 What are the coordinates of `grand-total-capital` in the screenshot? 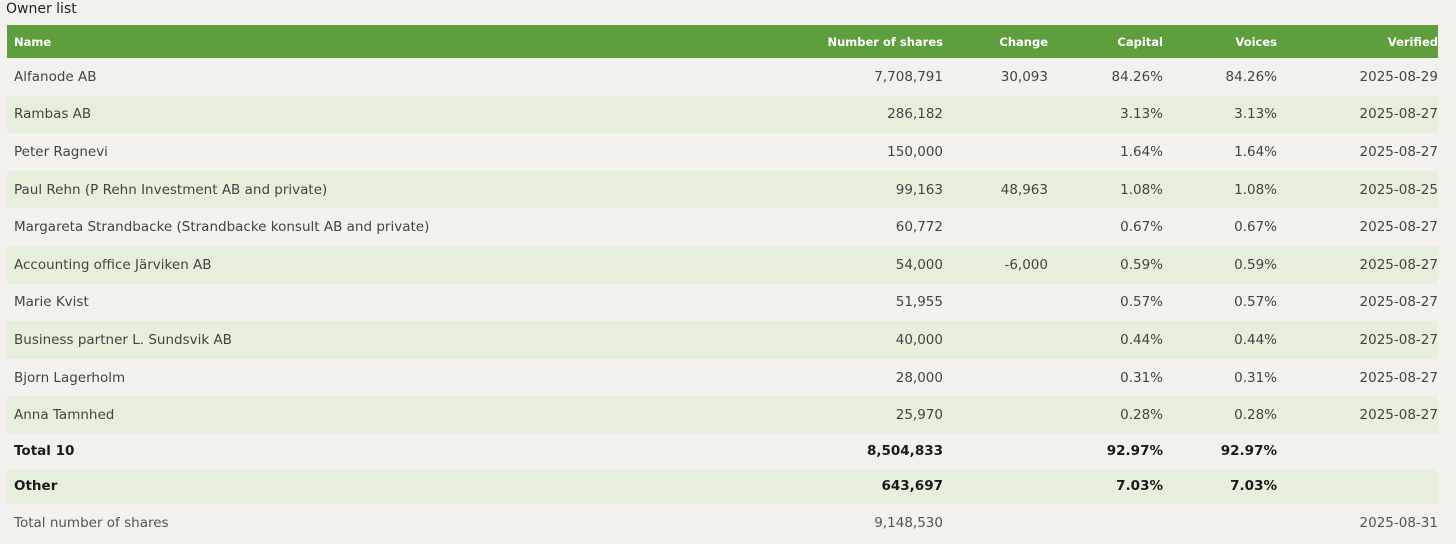 It's located at (1105, 523).